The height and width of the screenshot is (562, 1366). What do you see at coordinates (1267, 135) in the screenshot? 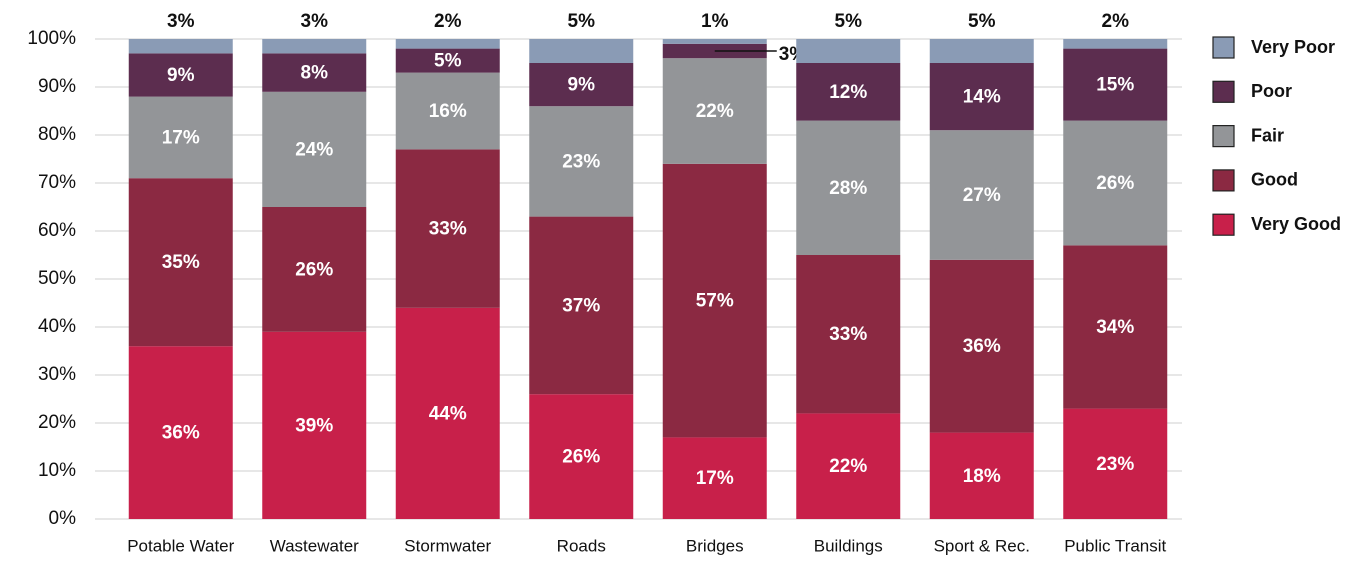
I see `legend-label: Fair` at bounding box center [1267, 135].